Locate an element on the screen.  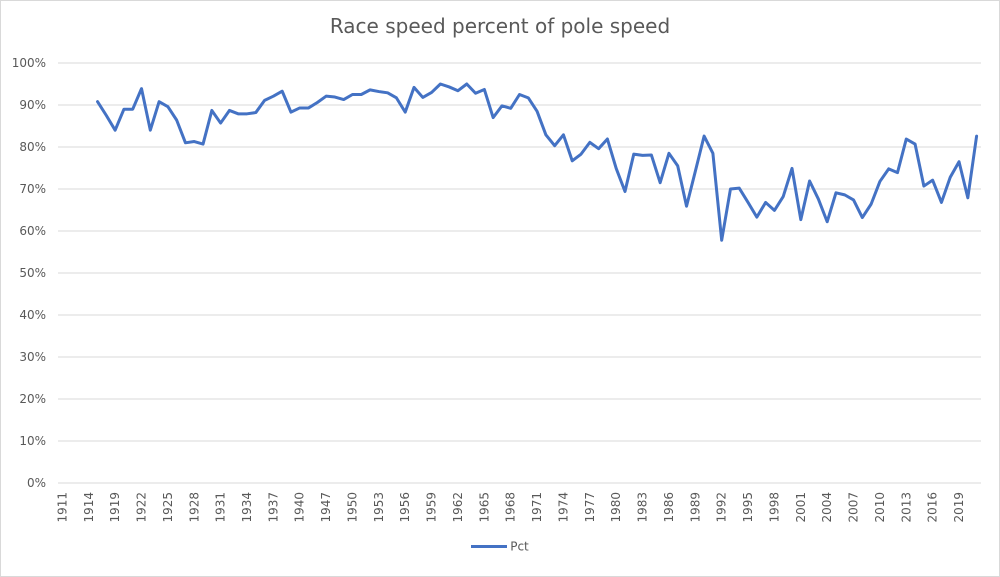
x-tick-label: 1959 is located at coordinates (432, 507).